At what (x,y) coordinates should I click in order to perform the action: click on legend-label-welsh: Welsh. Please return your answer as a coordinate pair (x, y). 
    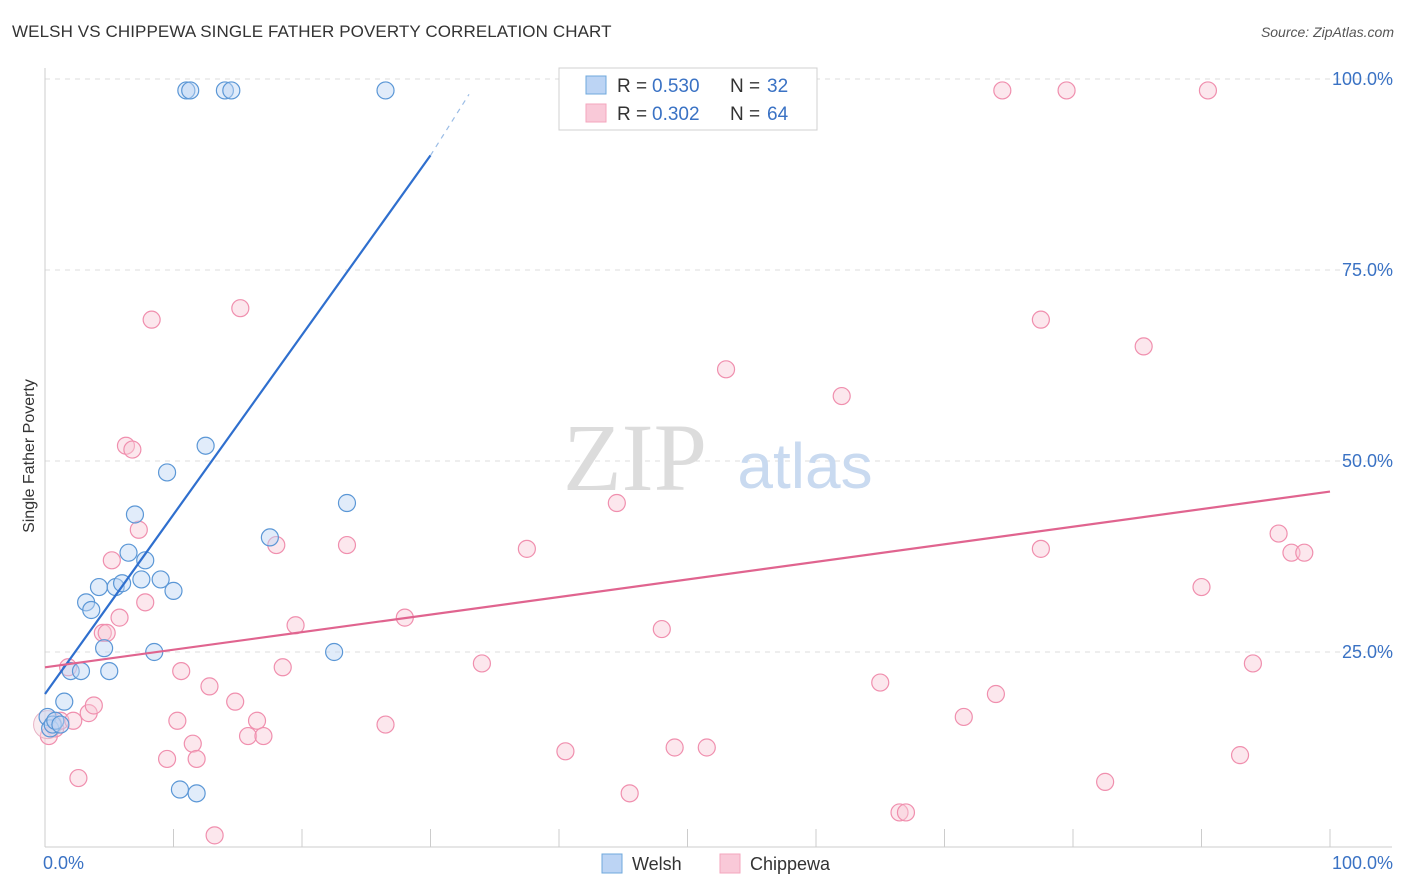
    Looking at the image, I should click on (657, 864).